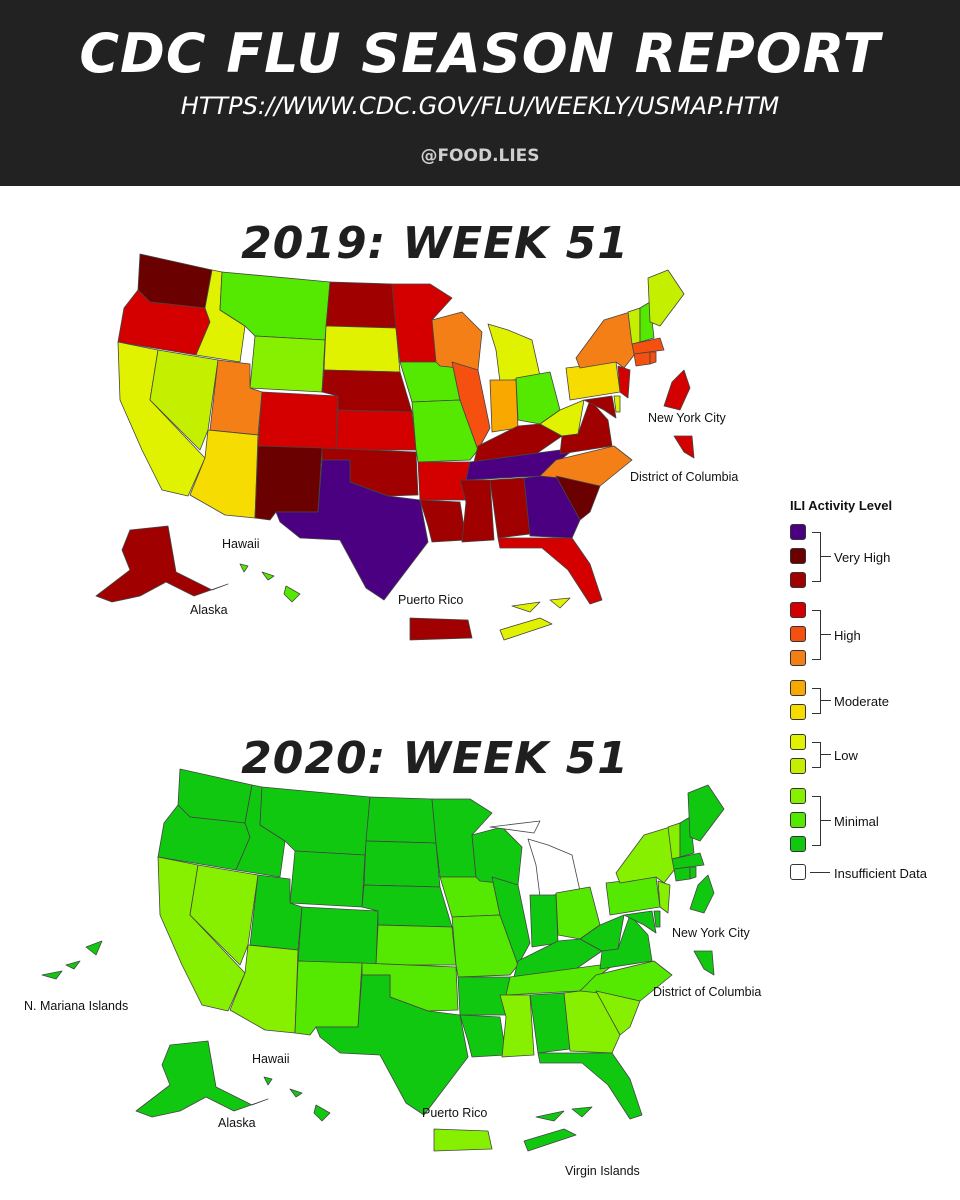  Describe the element at coordinates (224, 474) in the screenshot. I see `state-arizona` at that location.